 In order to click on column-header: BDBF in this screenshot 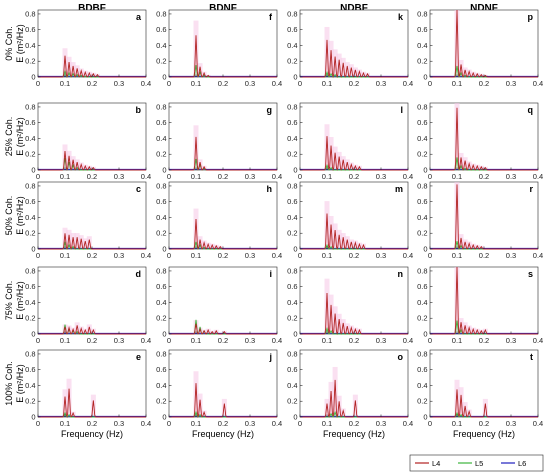, I will do `click(92, 8)`.